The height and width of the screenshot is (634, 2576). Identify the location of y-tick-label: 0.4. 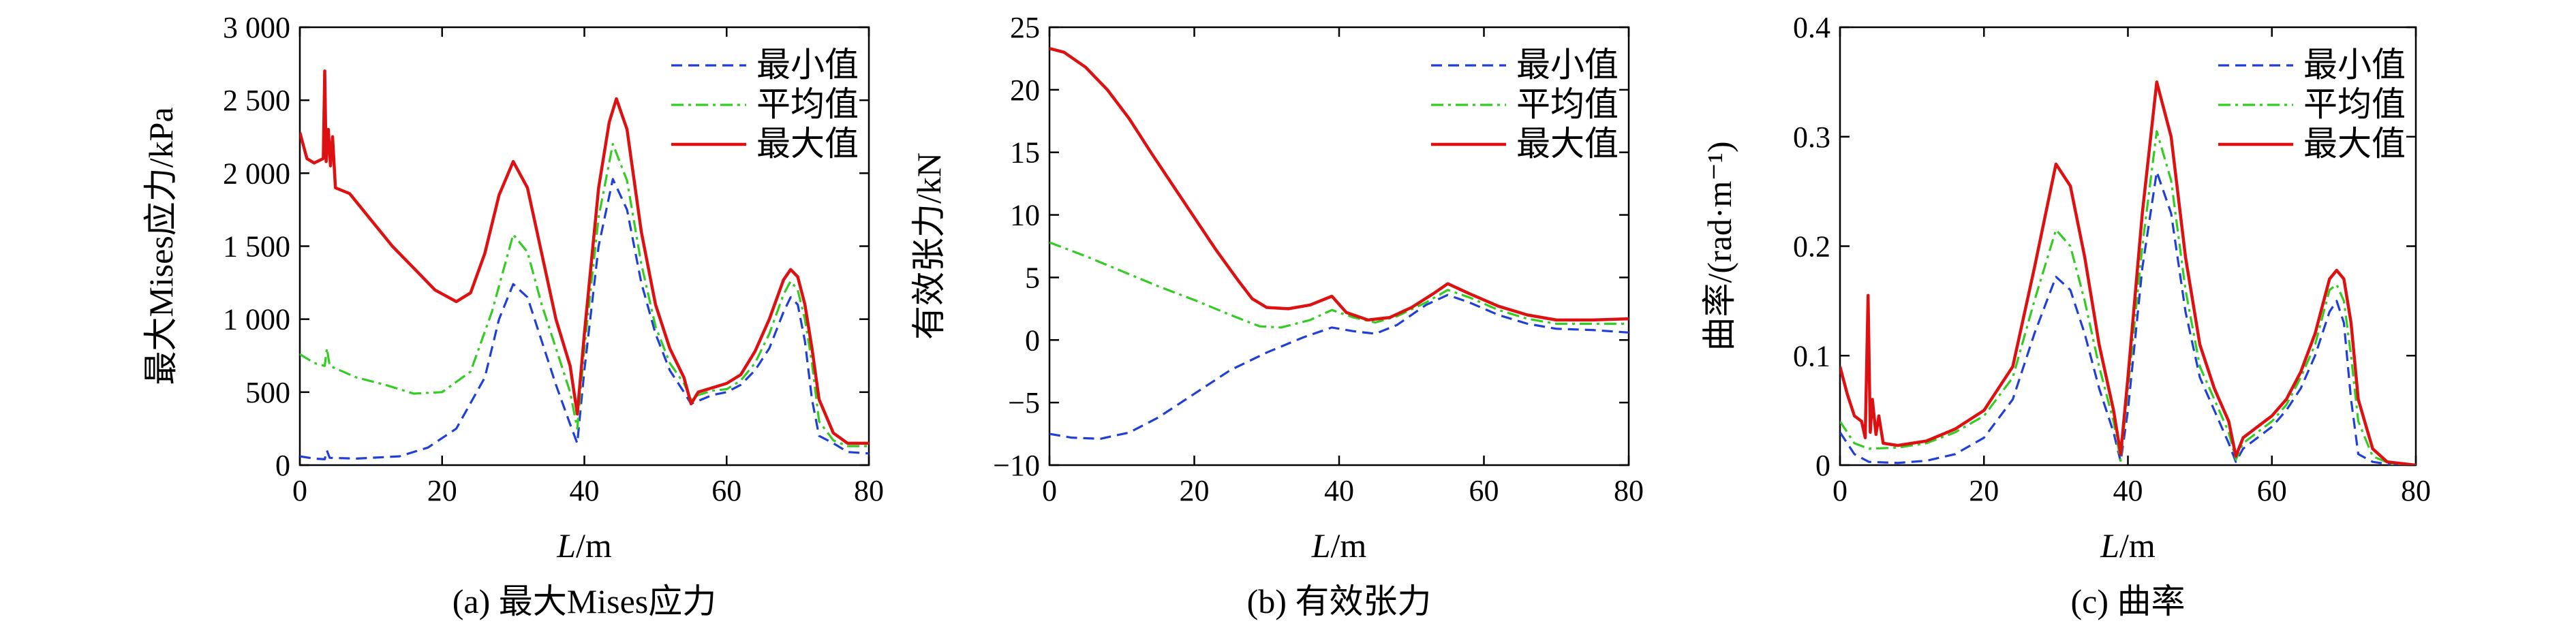
(1811, 27).